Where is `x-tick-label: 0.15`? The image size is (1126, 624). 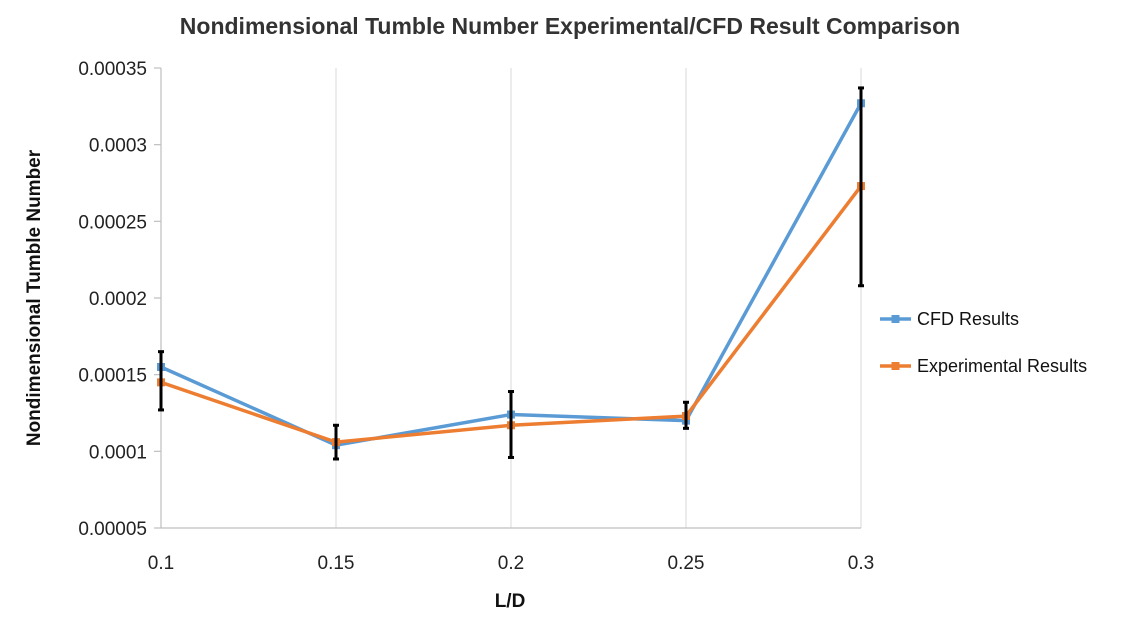
x-tick-label: 0.15 is located at coordinates (336, 563).